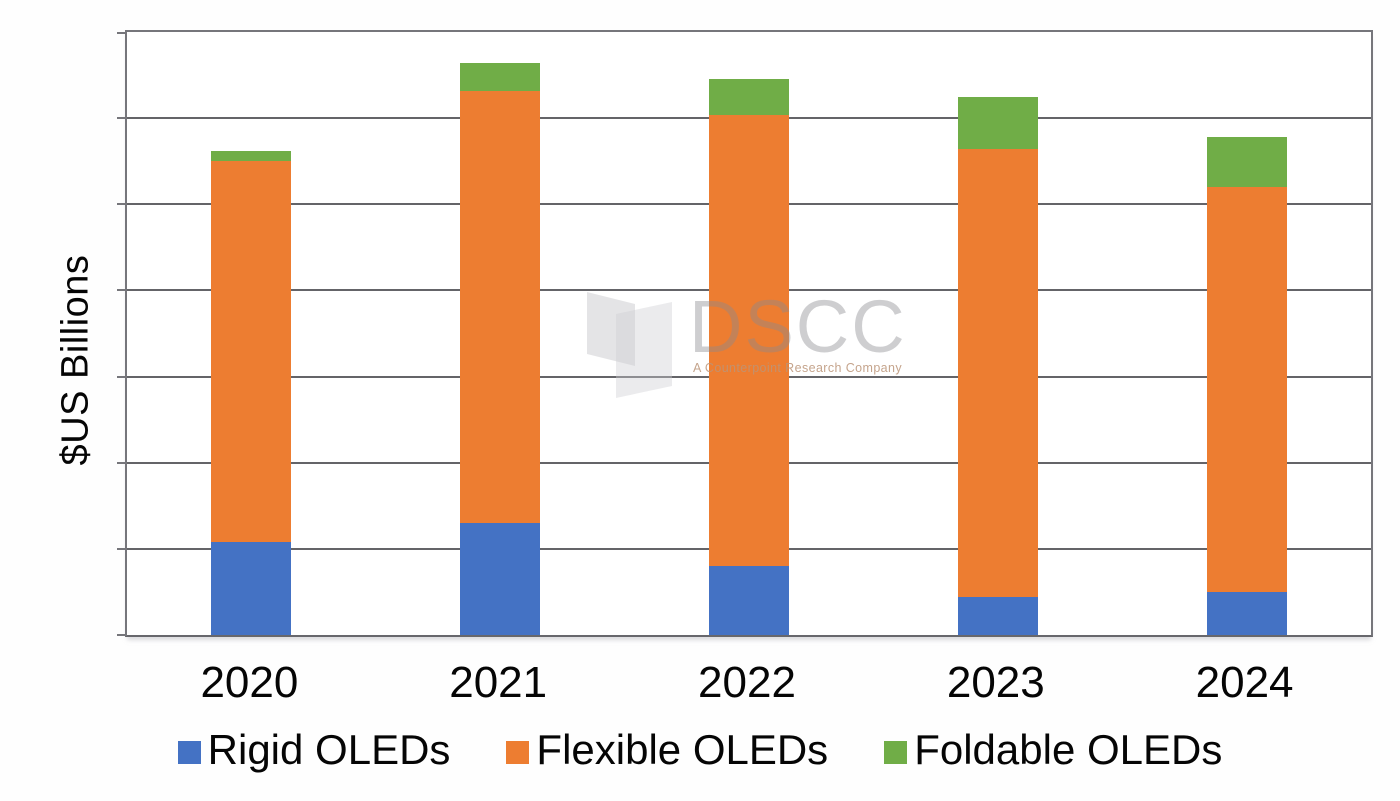 This screenshot has width=1400, height=801. I want to click on x-axis-label-2024: 2024, so click(1244, 682).